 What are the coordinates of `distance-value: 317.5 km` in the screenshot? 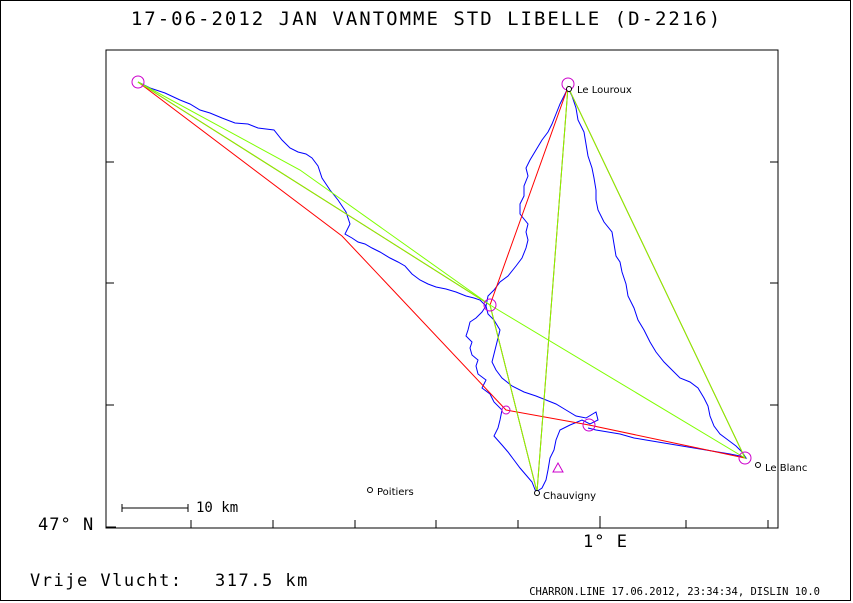 It's located at (262, 581).